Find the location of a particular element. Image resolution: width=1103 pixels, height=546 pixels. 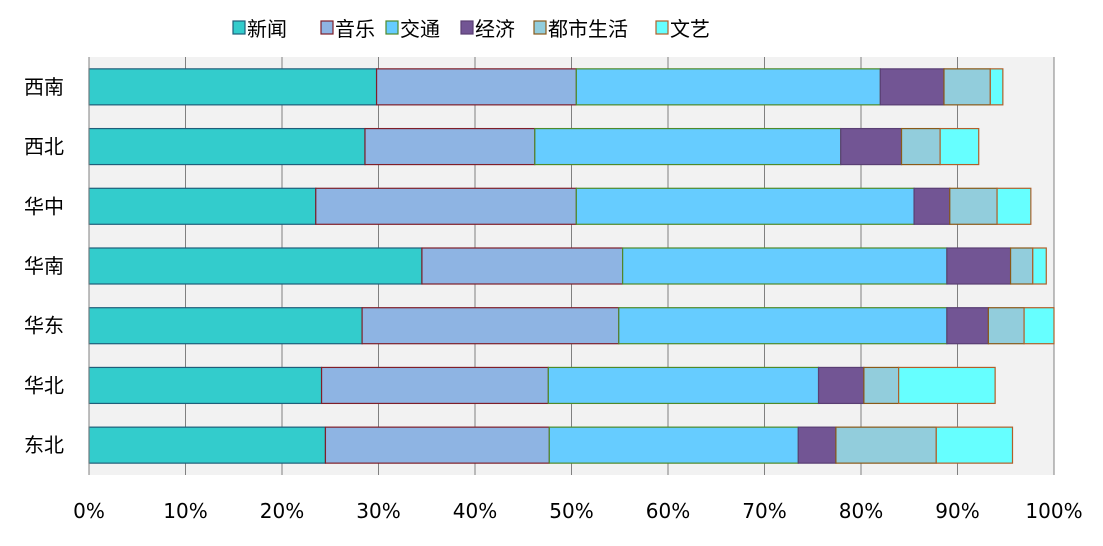

x-tick-label: 40% is located at coordinates (475, 511).